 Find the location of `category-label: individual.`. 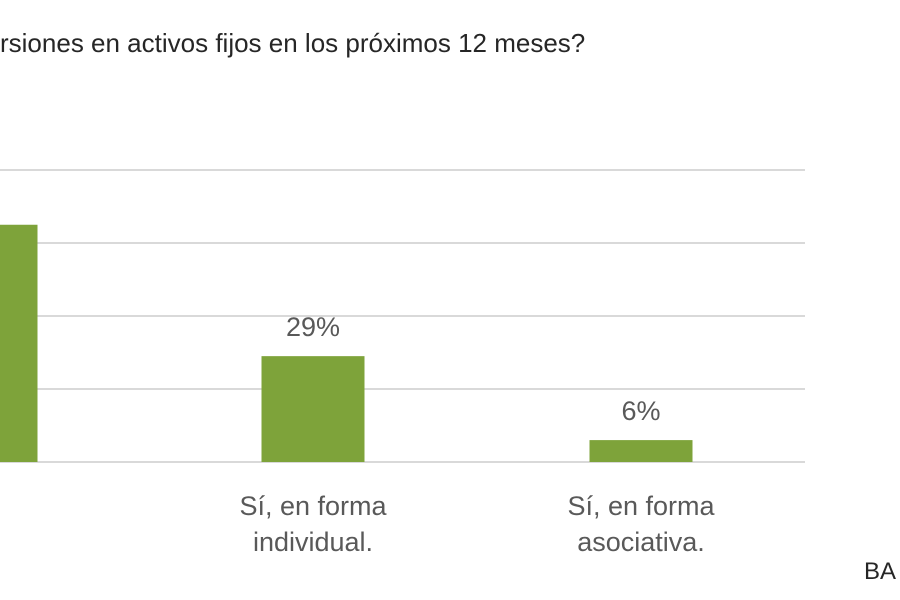

category-label: individual. is located at coordinates (313, 542).